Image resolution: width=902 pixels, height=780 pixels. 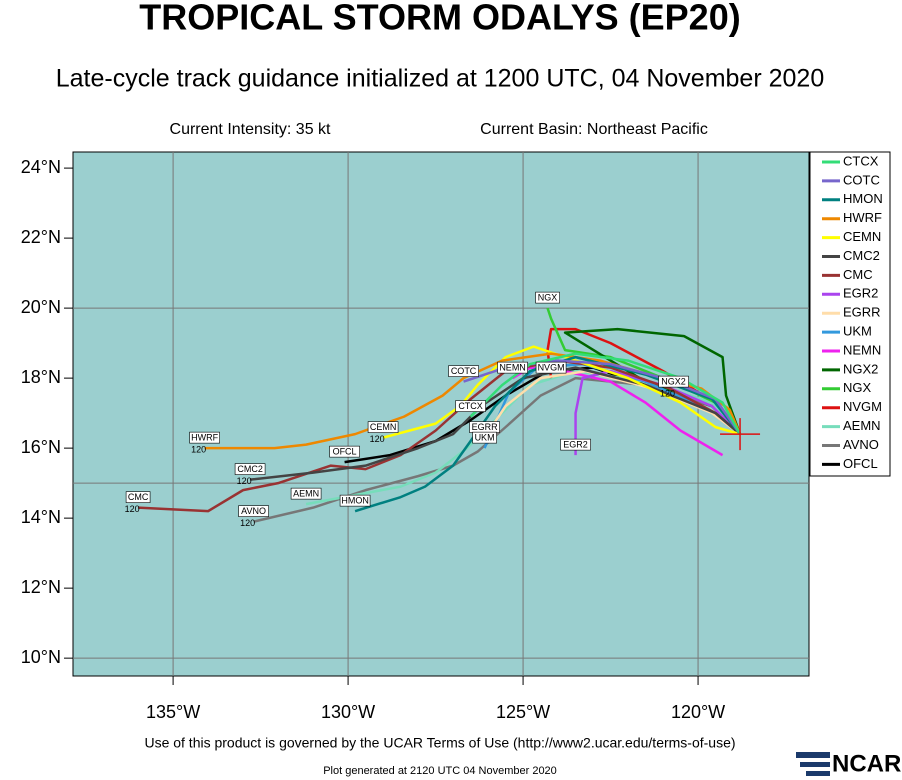 What do you see at coordinates (862, 312) in the screenshot?
I see `legend-label: EGRR` at bounding box center [862, 312].